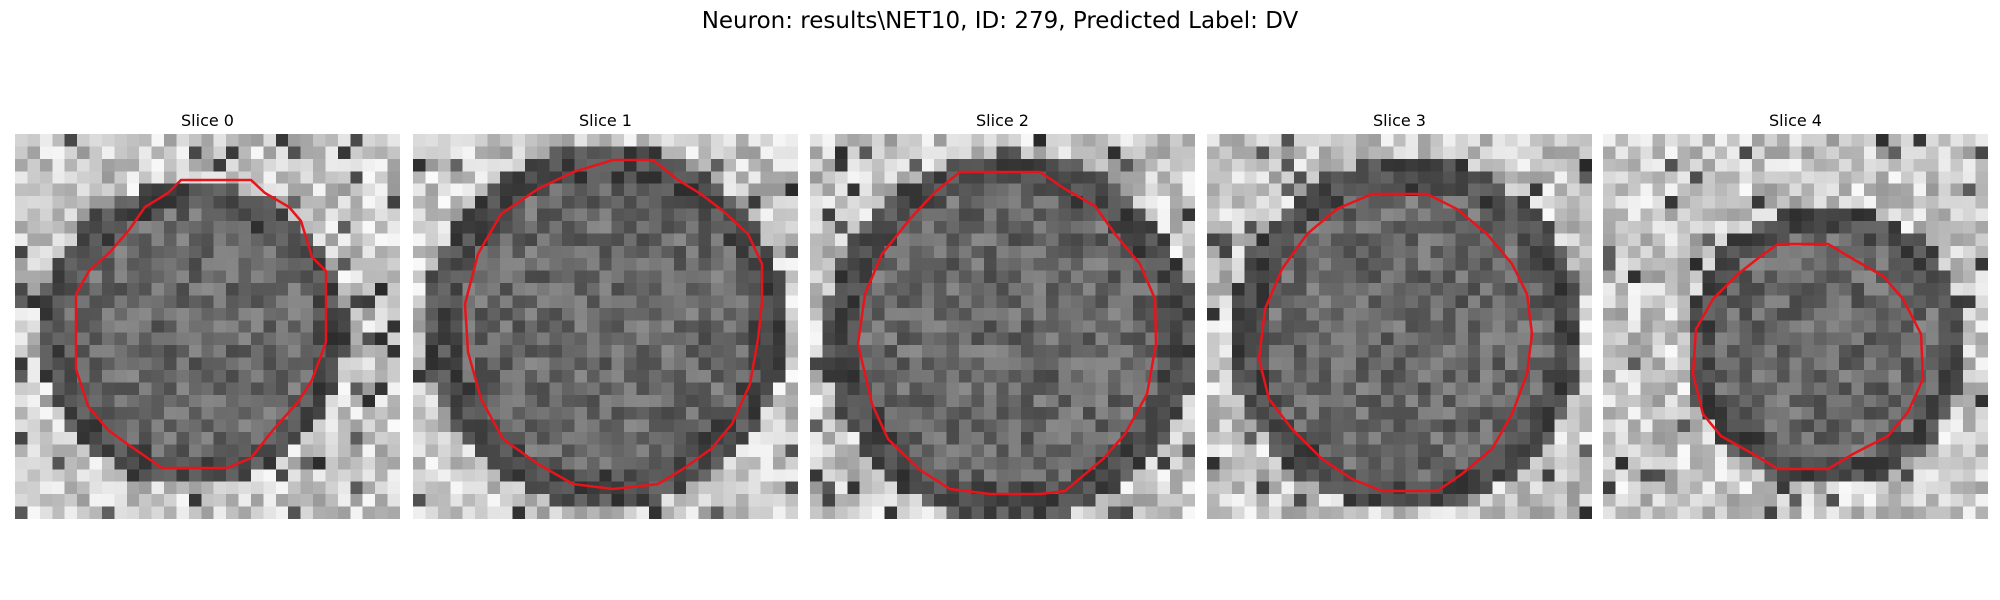 The height and width of the screenshot is (600, 2000). I want to click on slice-title: Slice 3, so click(1399, 120).